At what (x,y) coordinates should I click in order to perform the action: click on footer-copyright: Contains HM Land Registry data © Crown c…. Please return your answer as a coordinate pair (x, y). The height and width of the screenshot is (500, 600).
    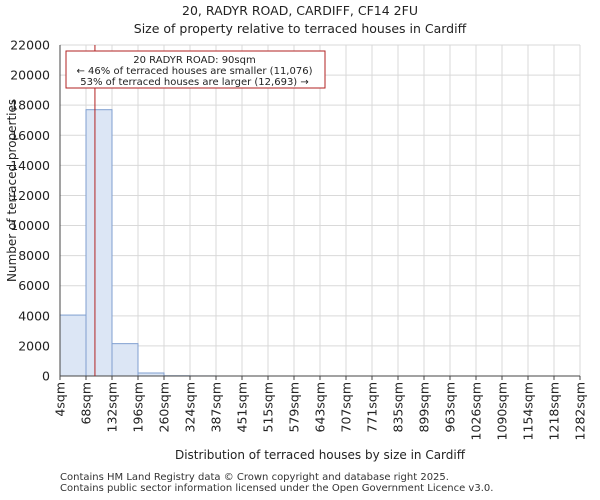
    Looking at the image, I should click on (254, 477).